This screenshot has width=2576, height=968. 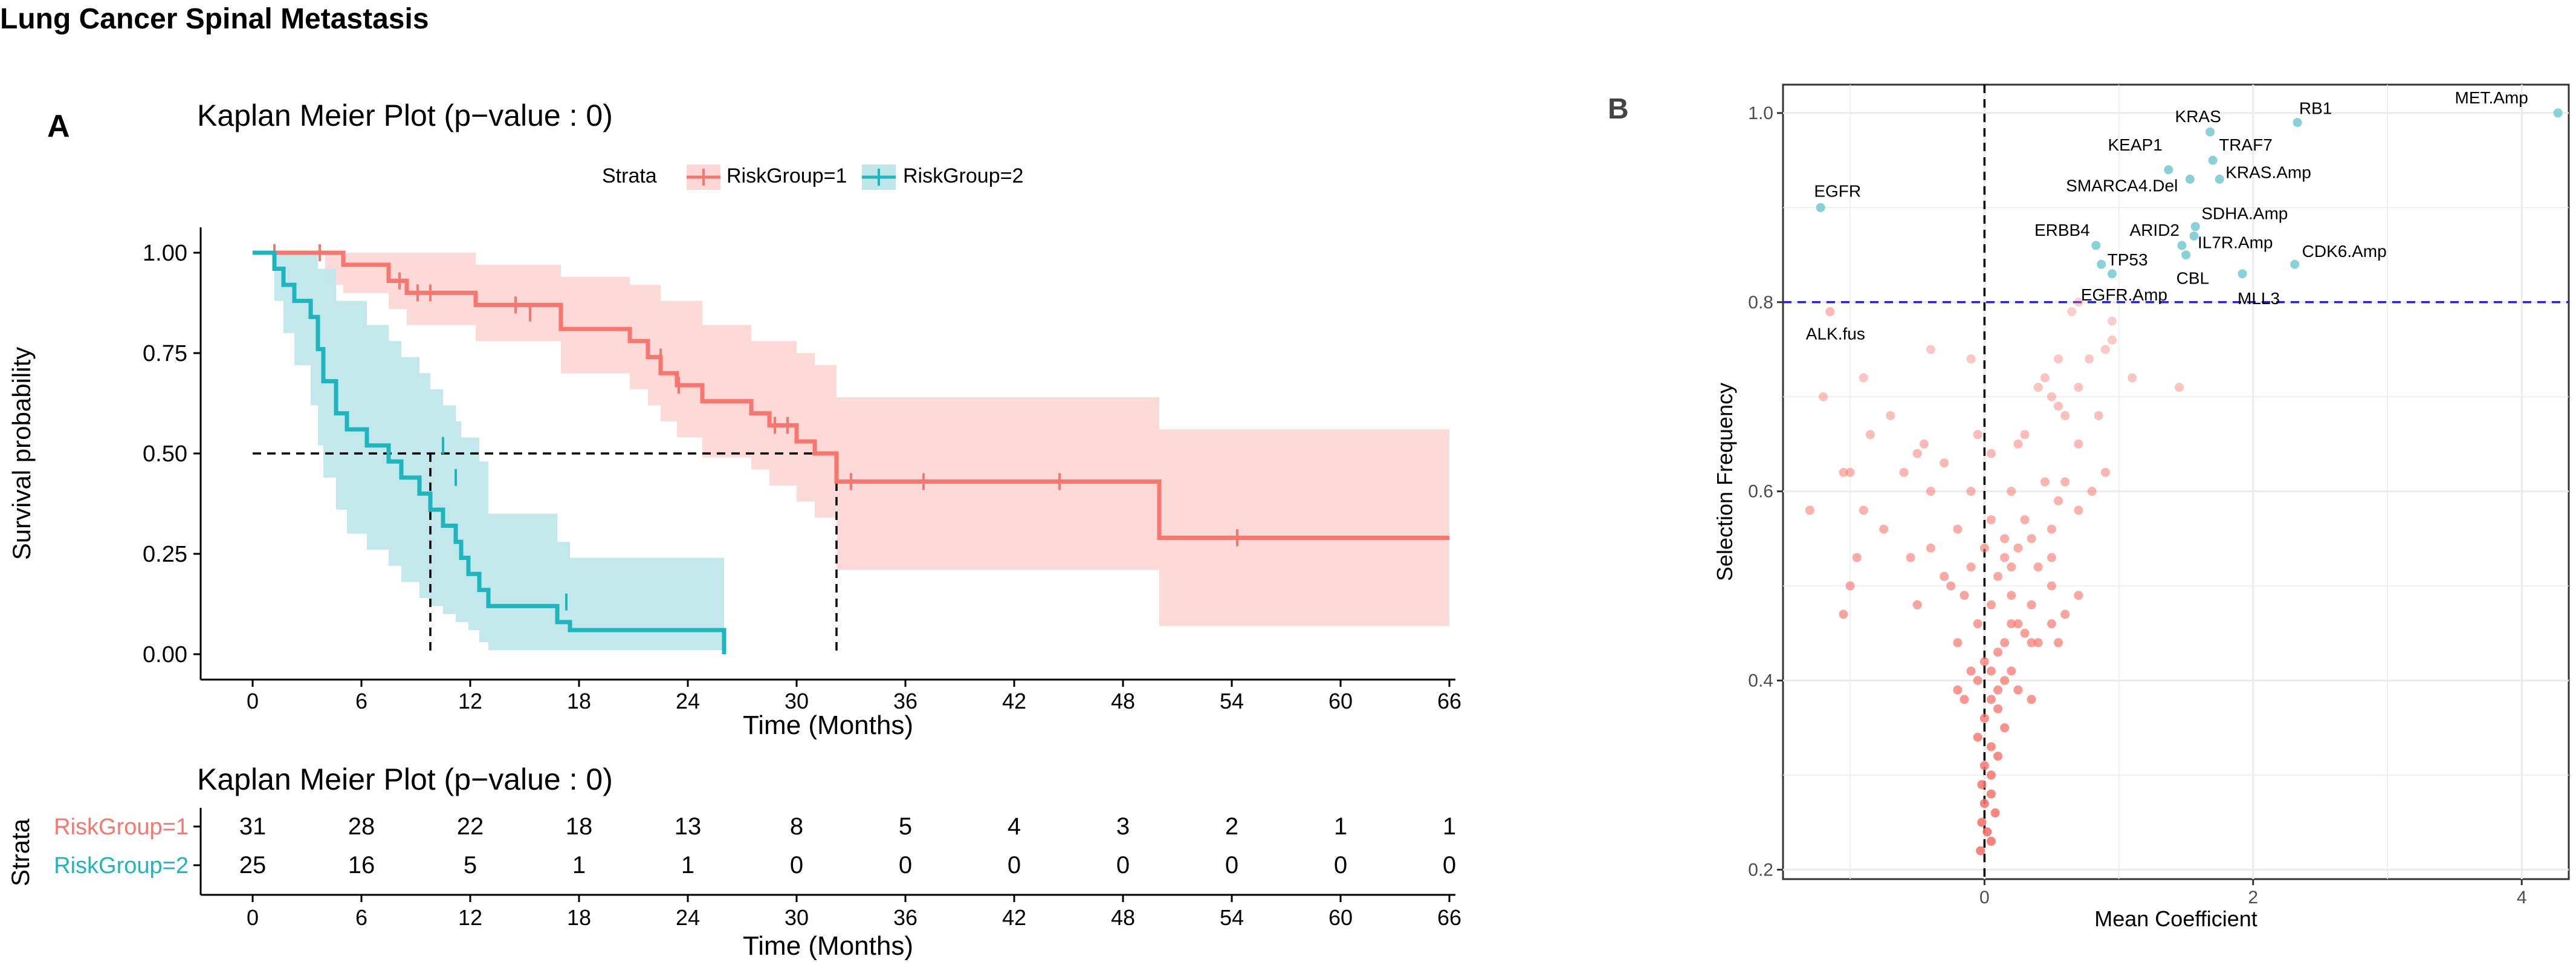 I want to click on selection-x-ticks: 0 2 4, so click(x=2253, y=894).